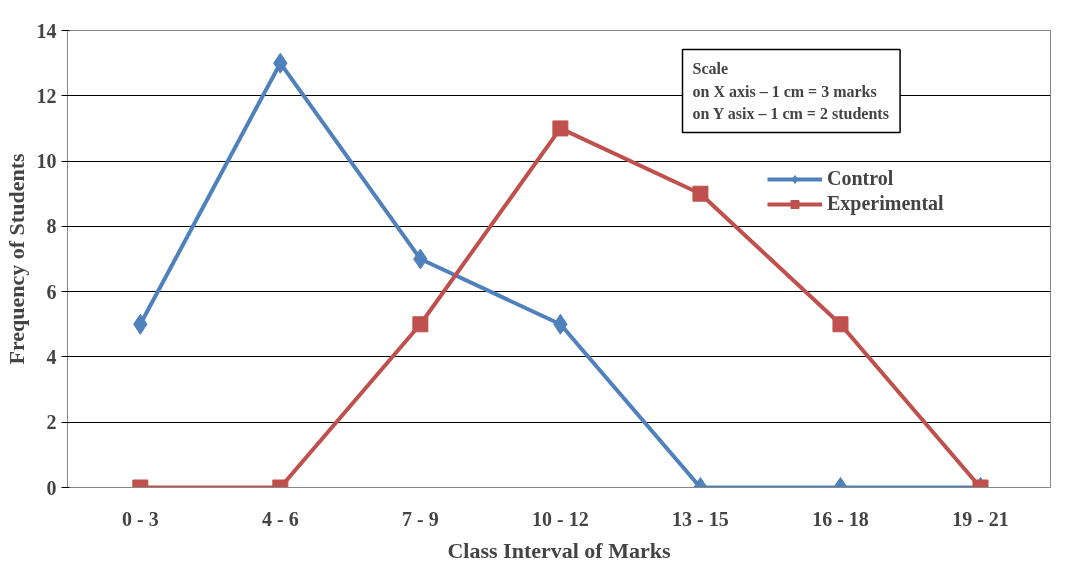  What do you see at coordinates (700, 518) in the screenshot?
I see `x-tick-label: 13 - 15` at bounding box center [700, 518].